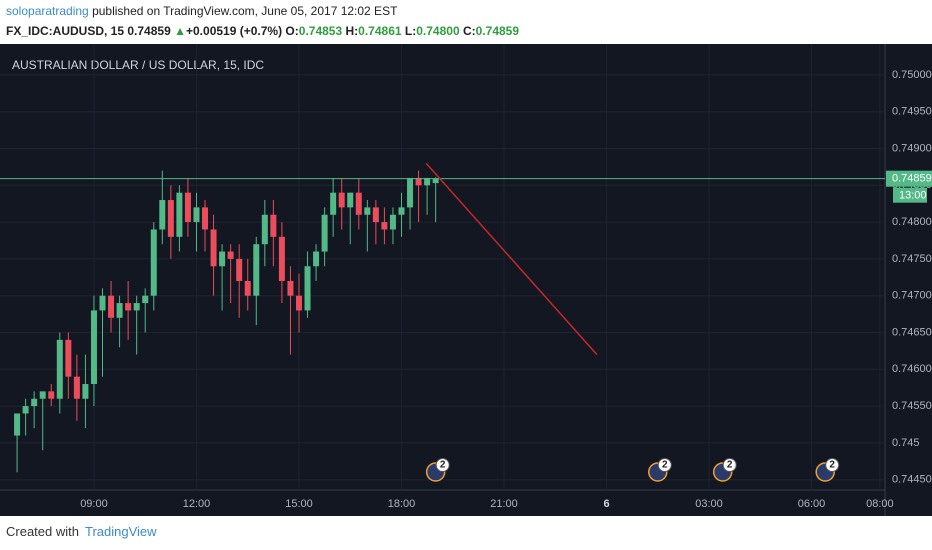  Describe the element at coordinates (380, 31) in the screenshot. I see `h: 0.74861` at that location.